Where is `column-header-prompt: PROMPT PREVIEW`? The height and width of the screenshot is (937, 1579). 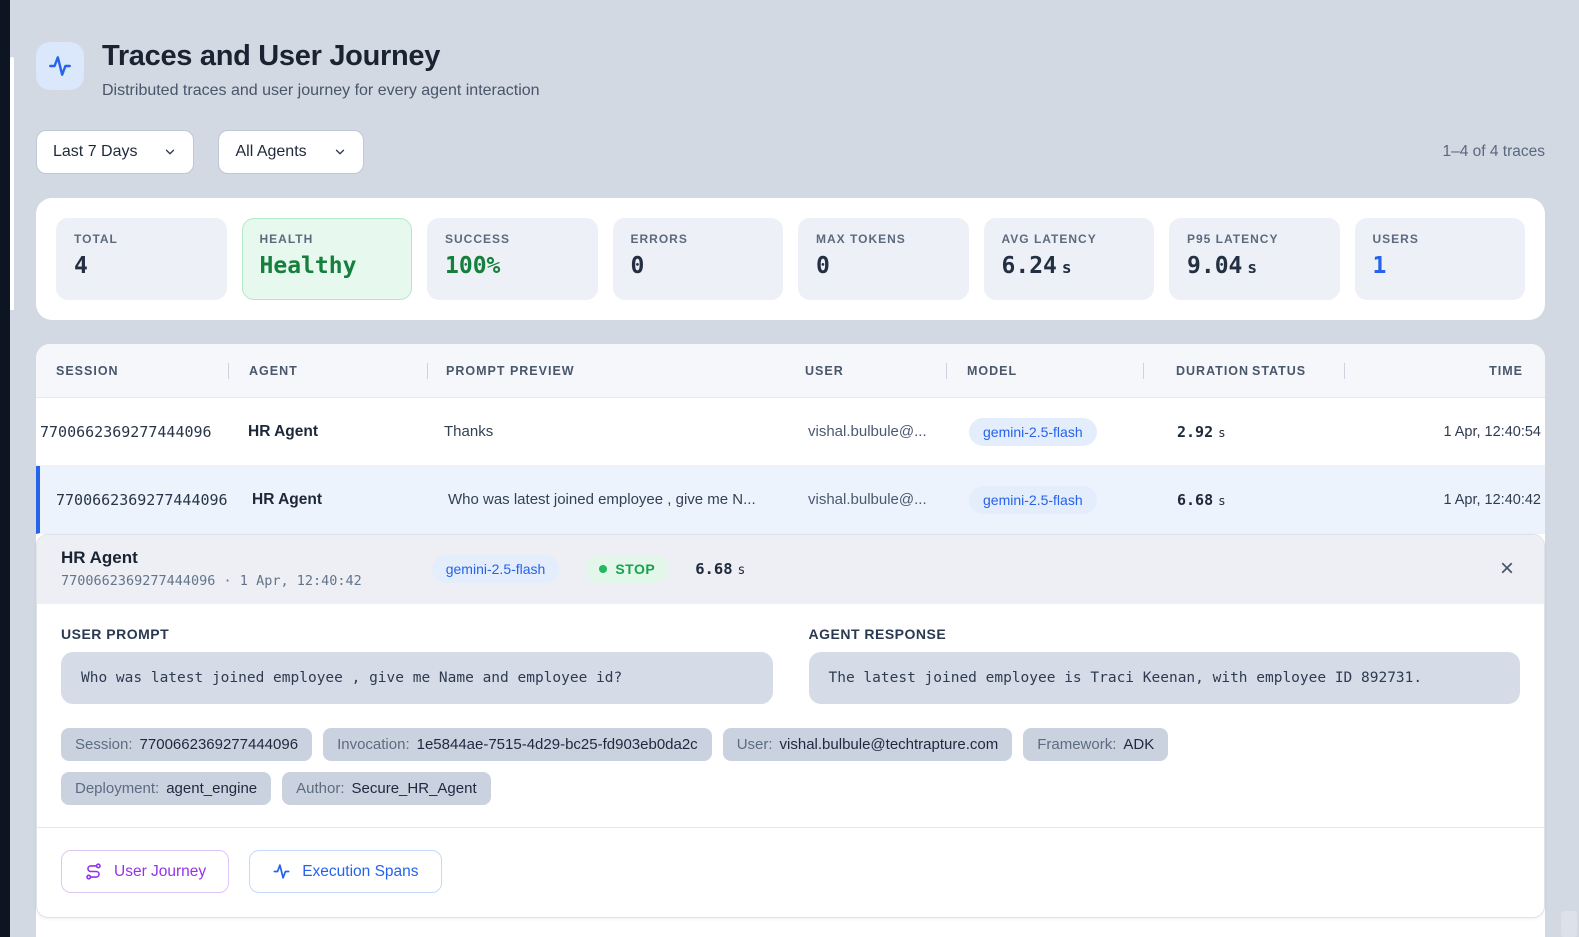 column-header-prompt: PROMPT PREVIEW is located at coordinates (510, 370).